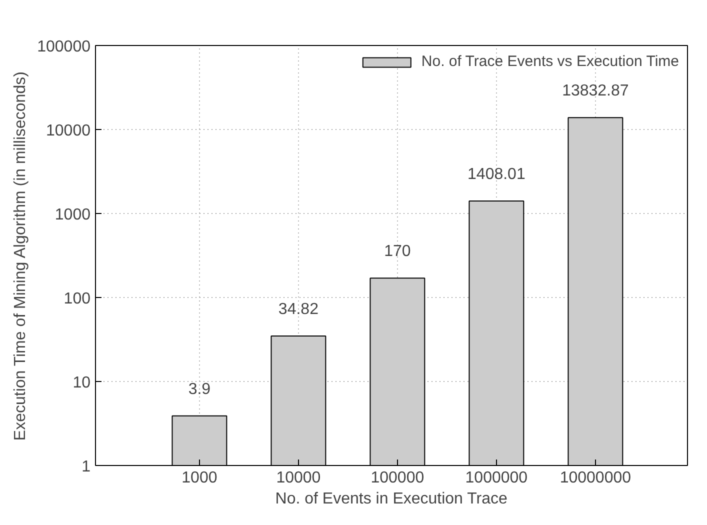 The width and height of the screenshot is (707, 525). I want to click on x-axis-title: No. of Events in Execution Trace, so click(391, 499).